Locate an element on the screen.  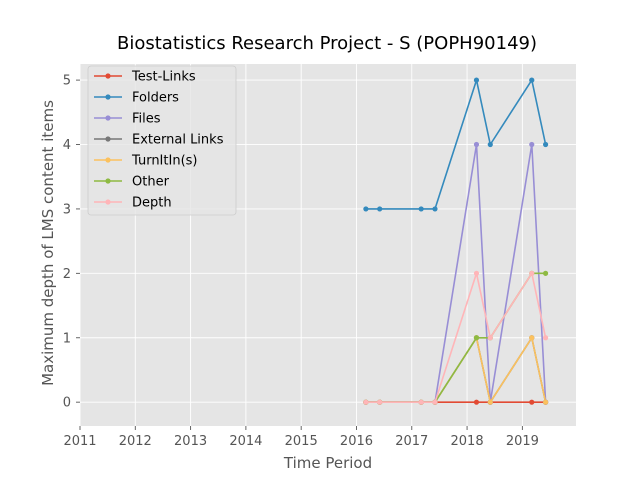
legend-label: Folders is located at coordinates (155, 98).